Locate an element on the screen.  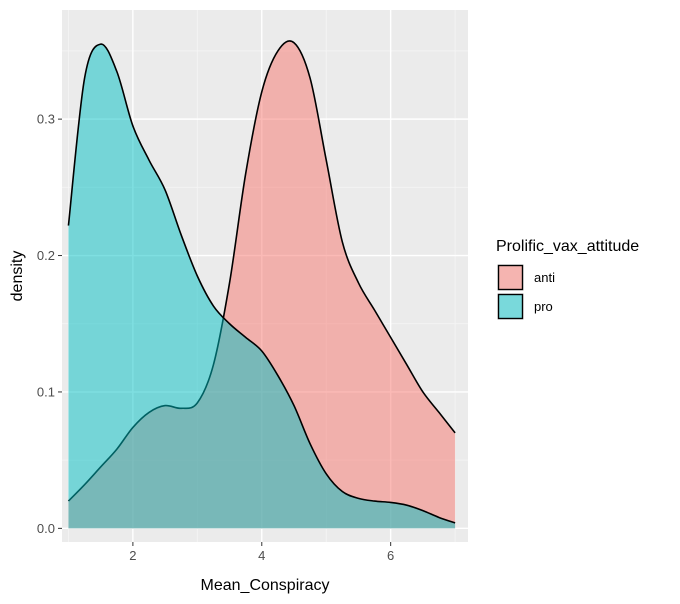
legend-swatch-anti is located at coordinates (510, 277).